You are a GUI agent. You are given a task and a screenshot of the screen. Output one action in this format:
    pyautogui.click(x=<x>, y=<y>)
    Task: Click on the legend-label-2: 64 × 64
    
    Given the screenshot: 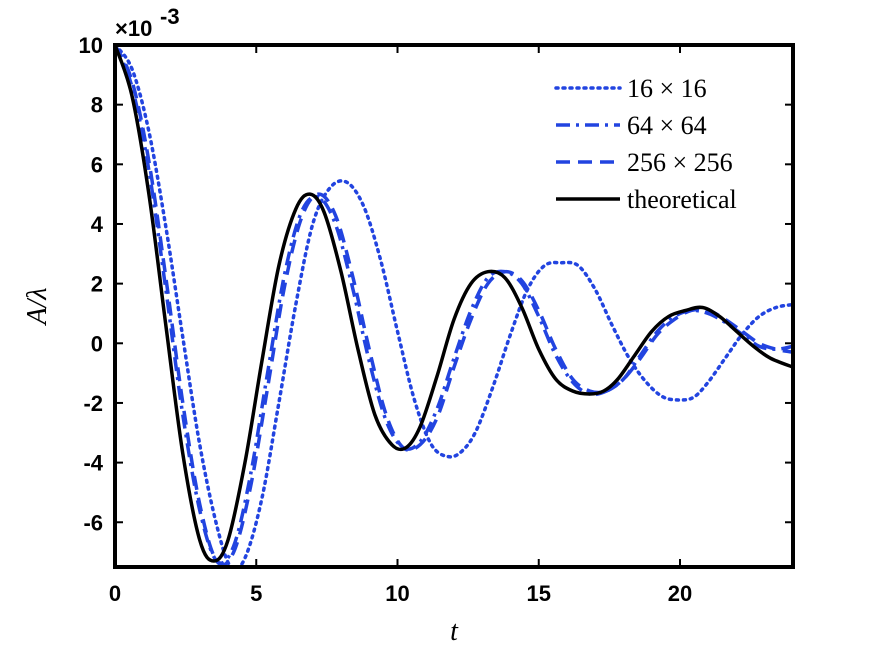 What is the action you would take?
    pyautogui.click(x=667, y=125)
    